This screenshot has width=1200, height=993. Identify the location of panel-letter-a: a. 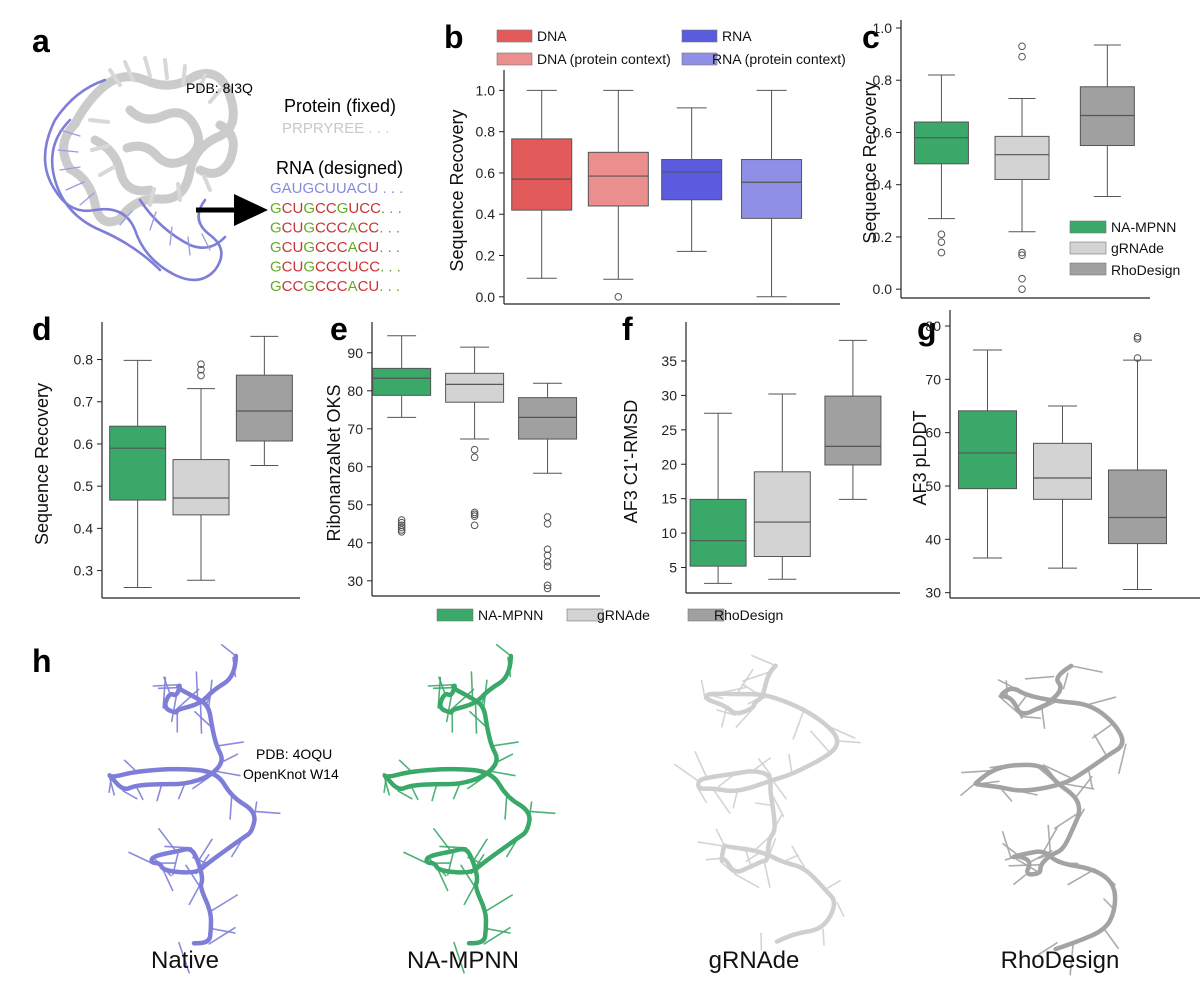
(41, 41).